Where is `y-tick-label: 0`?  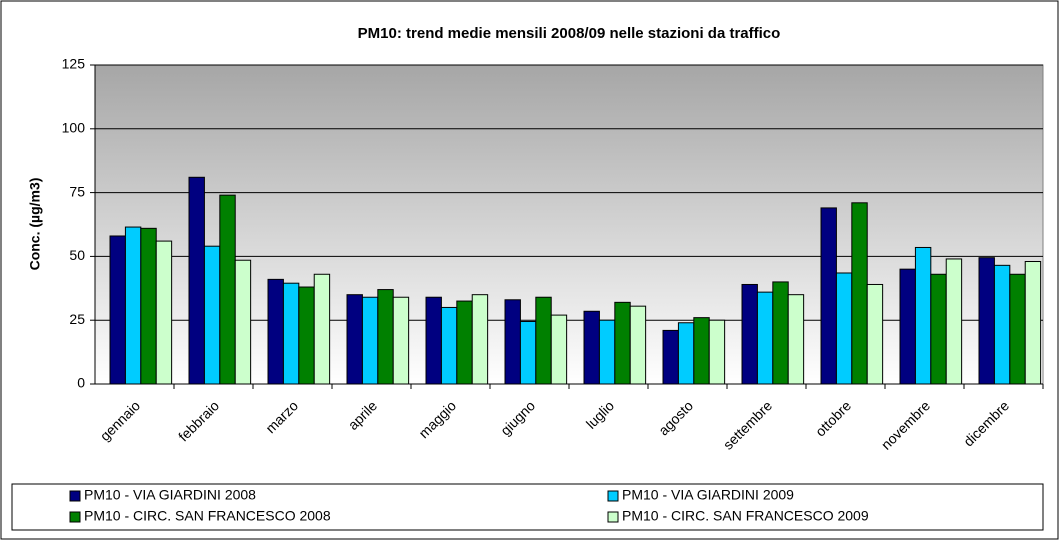
y-tick-label: 0 is located at coordinates (81, 383).